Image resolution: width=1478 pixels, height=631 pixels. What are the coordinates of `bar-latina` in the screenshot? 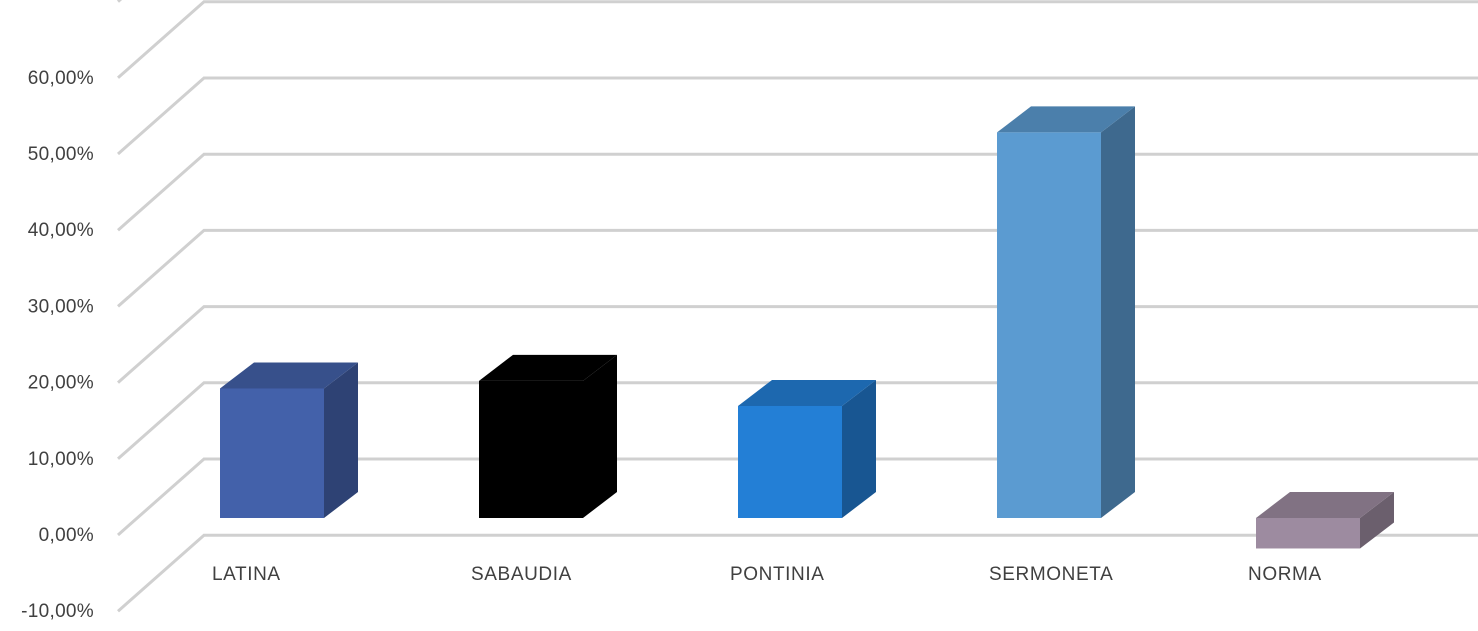 It's located at (289, 440).